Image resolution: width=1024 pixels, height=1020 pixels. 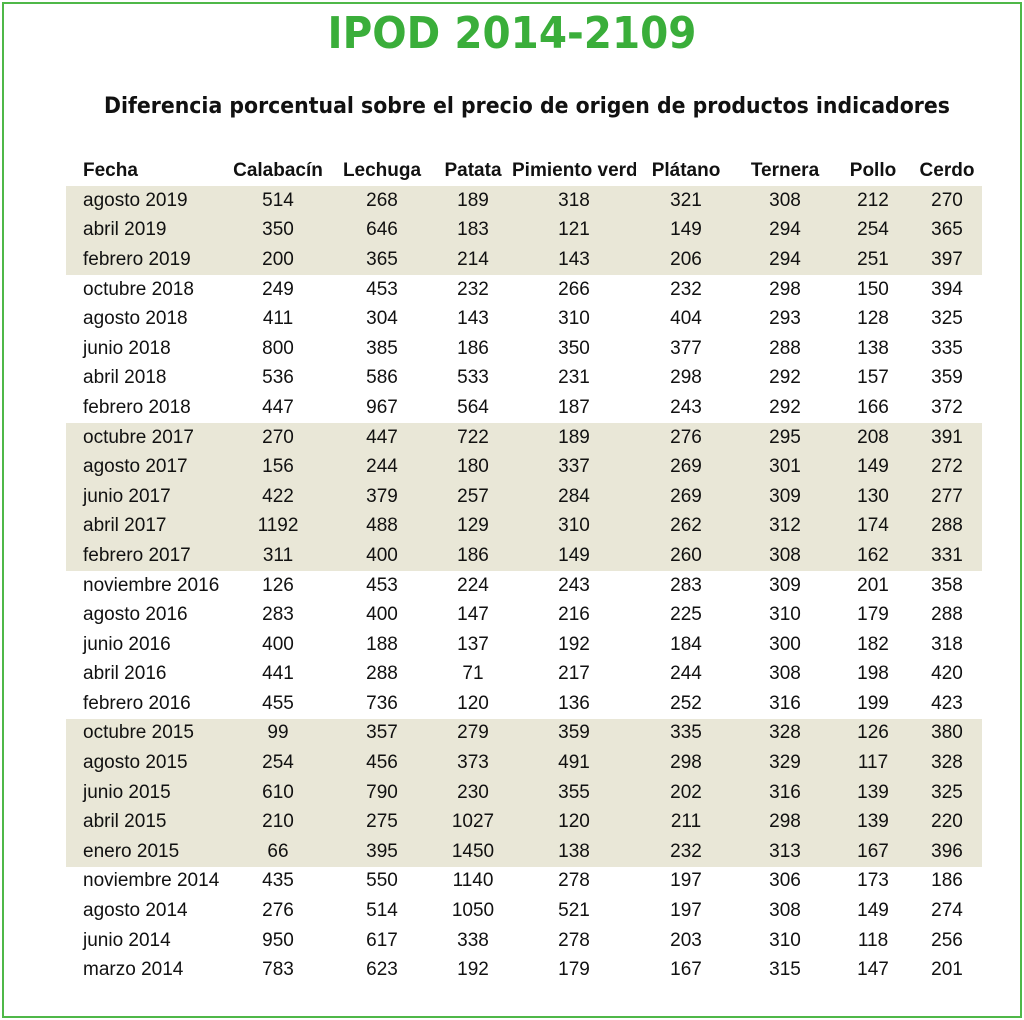 I want to click on table-cell-value: 212, so click(x=873, y=201).